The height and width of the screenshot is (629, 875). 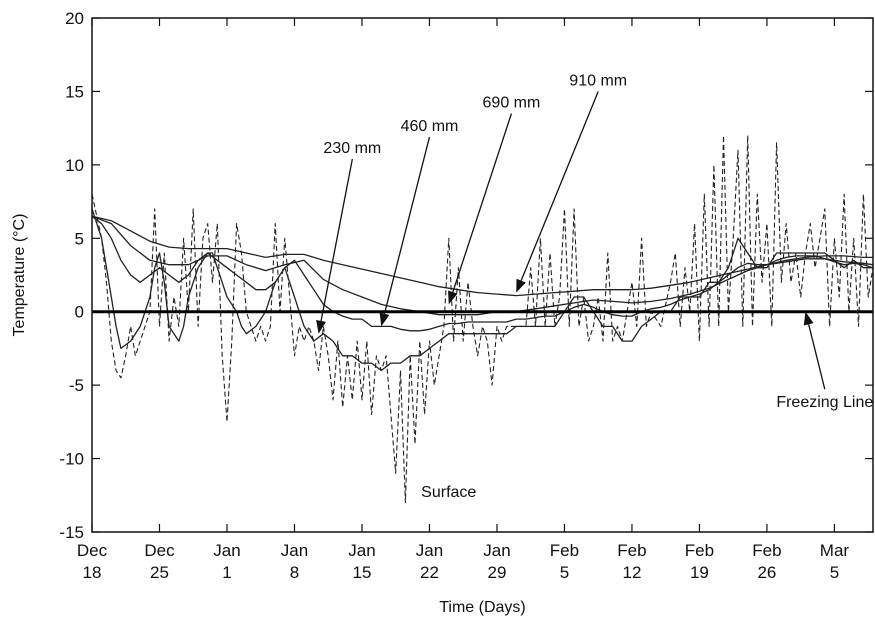 What do you see at coordinates (512, 103) in the screenshot?
I see `annotation-label: 690 mm` at bounding box center [512, 103].